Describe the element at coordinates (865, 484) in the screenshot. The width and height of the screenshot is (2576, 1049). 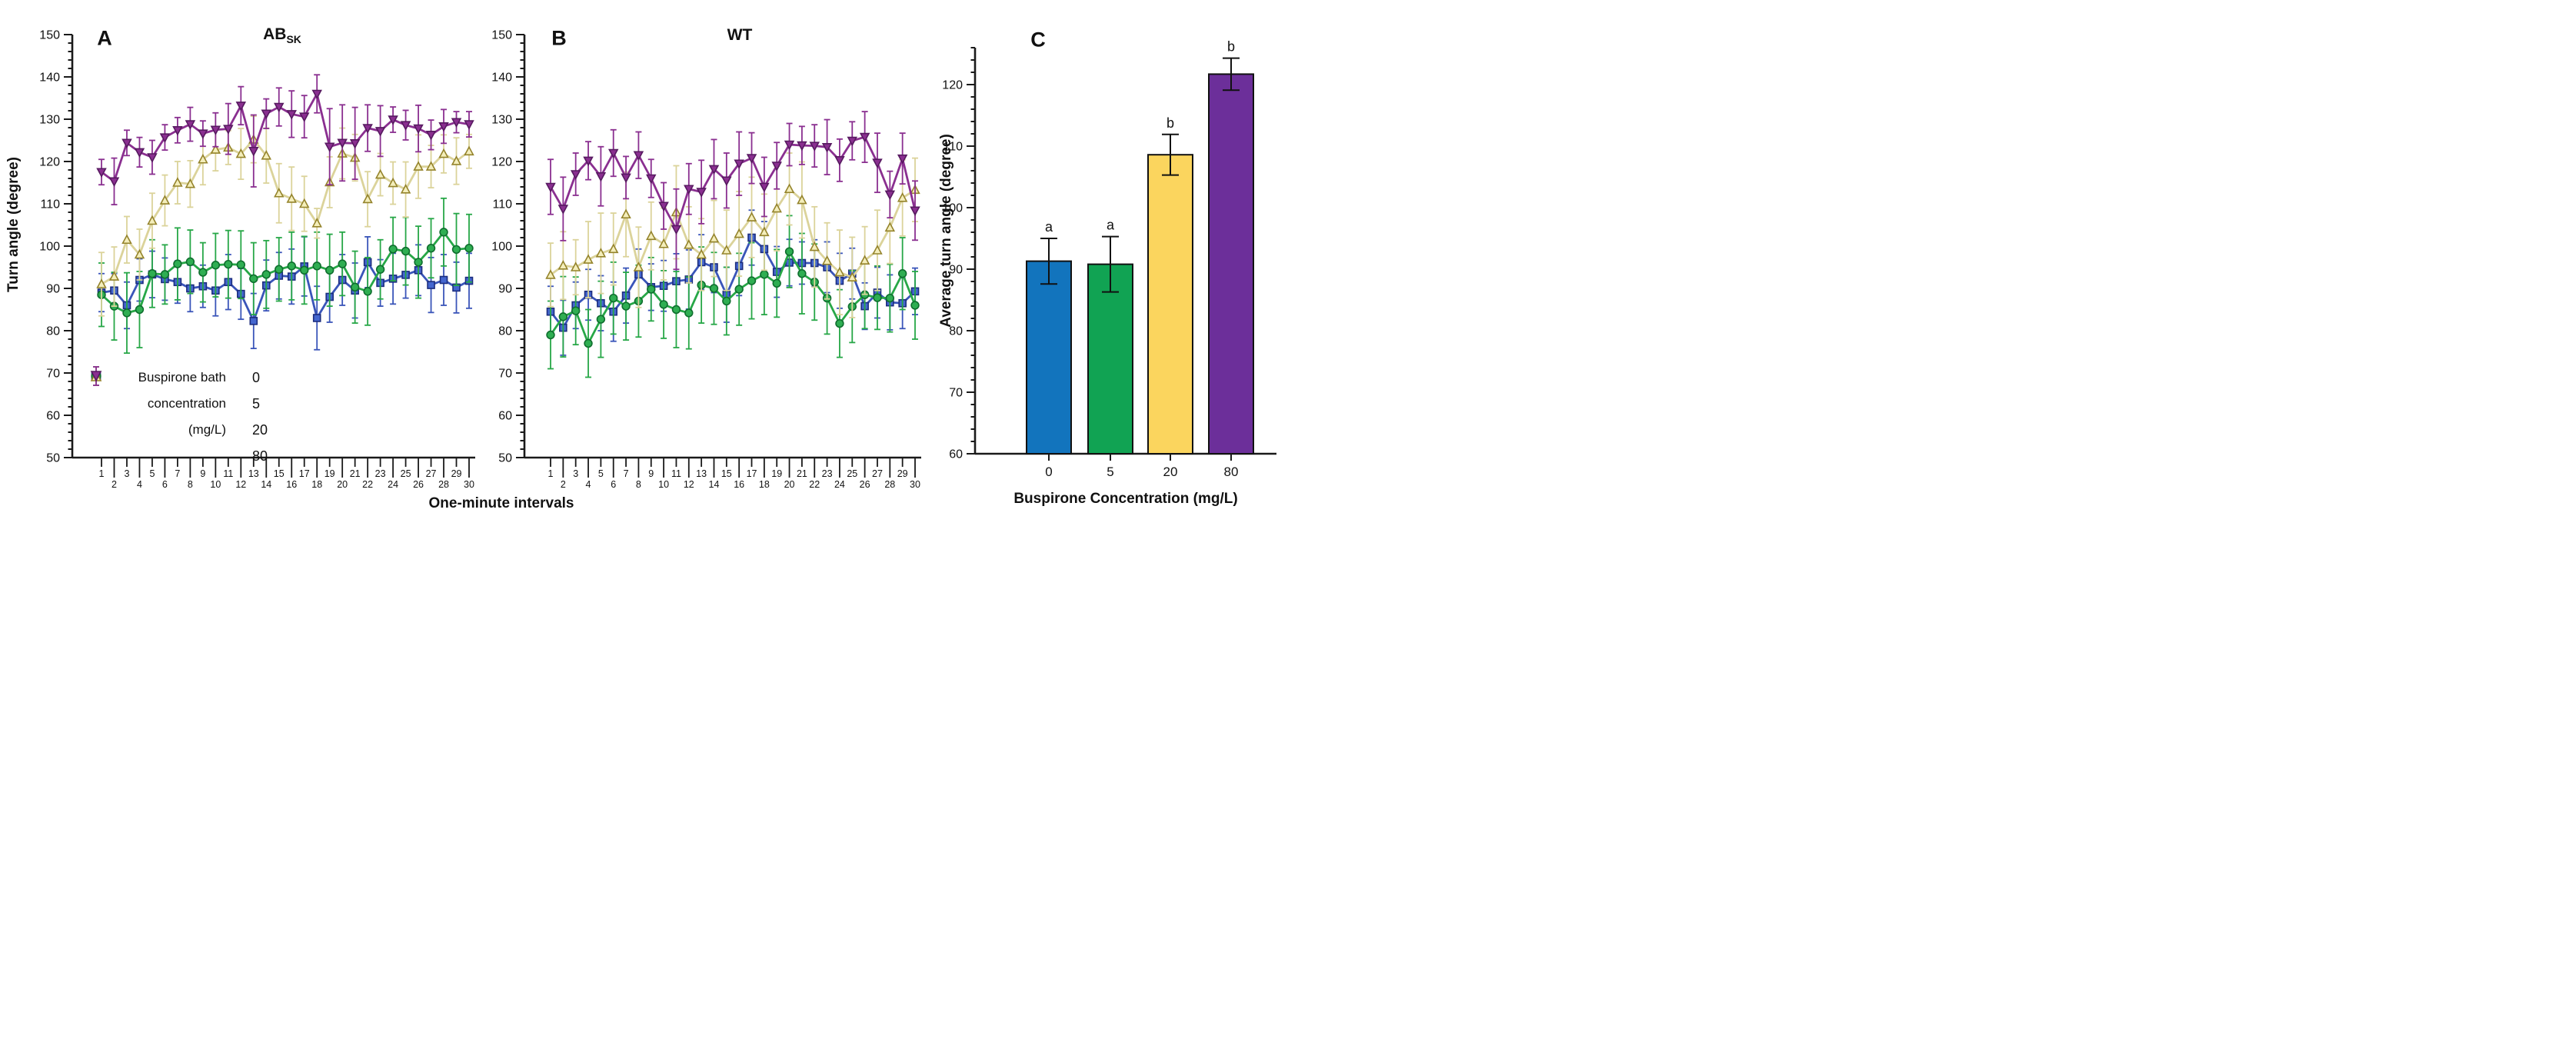
I see `svg-text: 26` at that location.